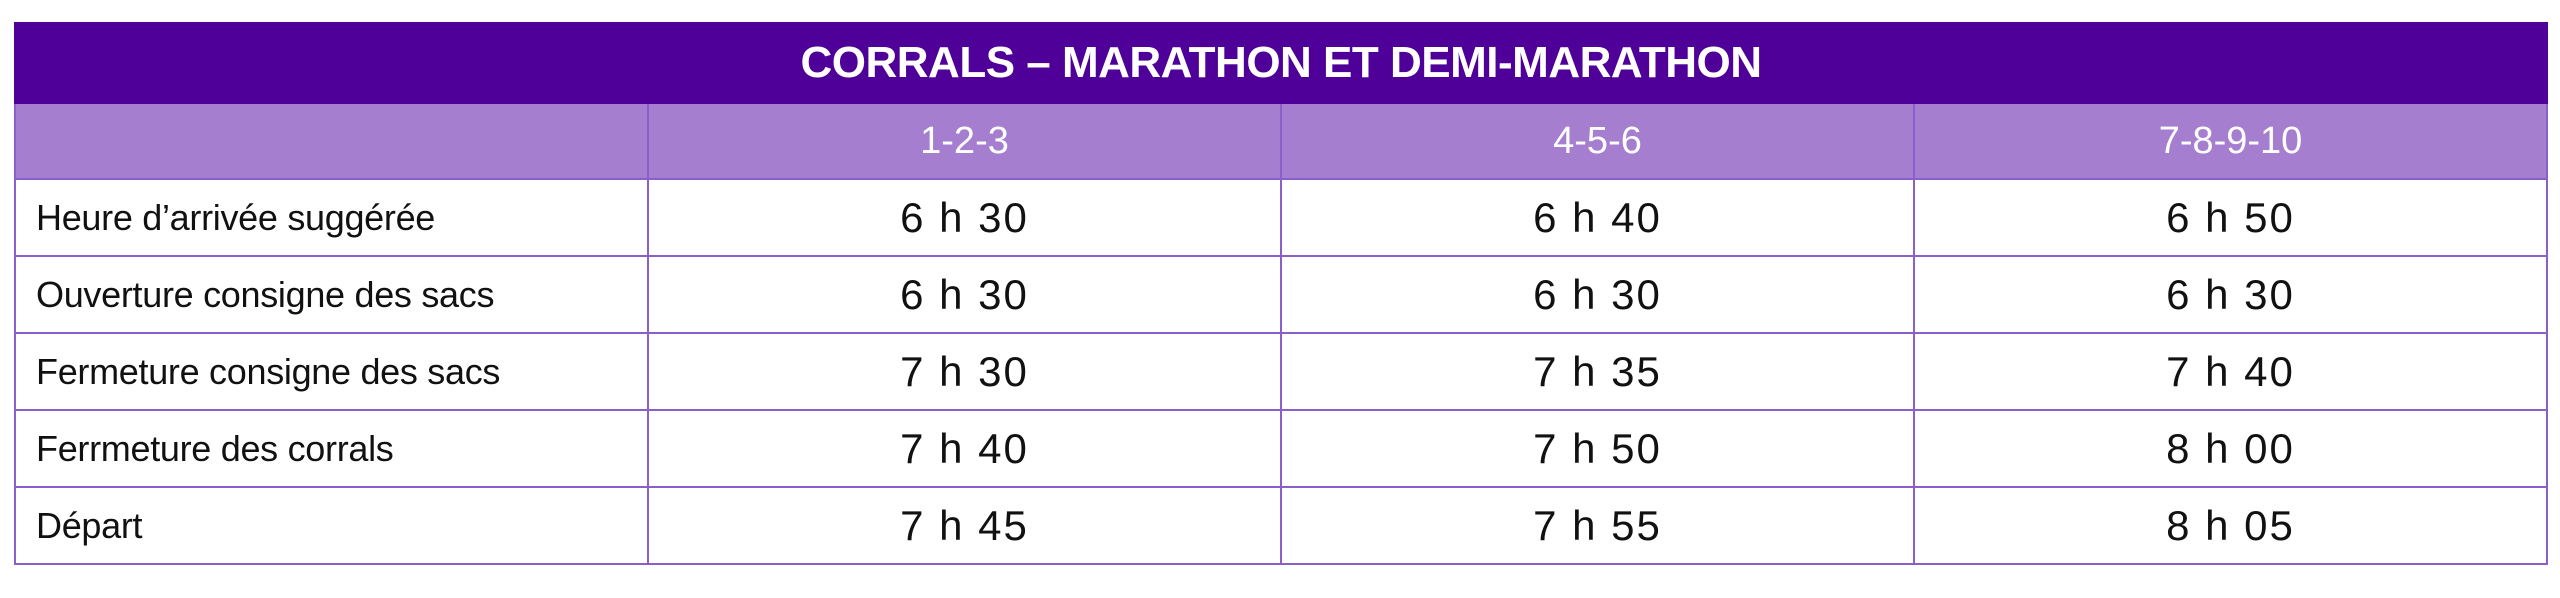 The height and width of the screenshot is (598, 2560). Describe the element at coordinates (2230, 217) in the screenshot. I see `time-cell: 6 h 50` at that location.